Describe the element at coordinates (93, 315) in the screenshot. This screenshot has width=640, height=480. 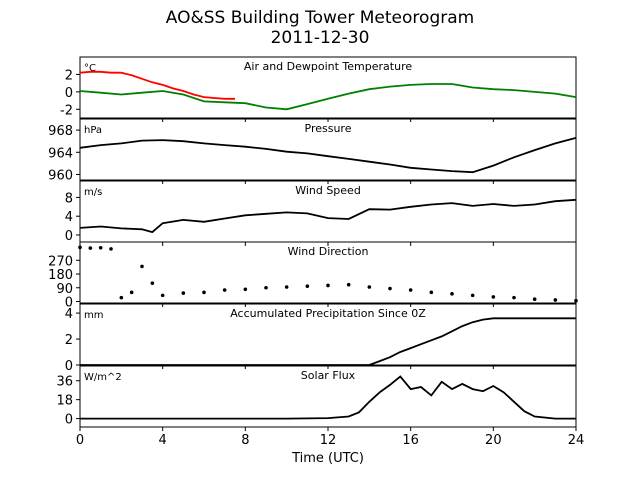
I see `panel-unit-4: mm` at that location.